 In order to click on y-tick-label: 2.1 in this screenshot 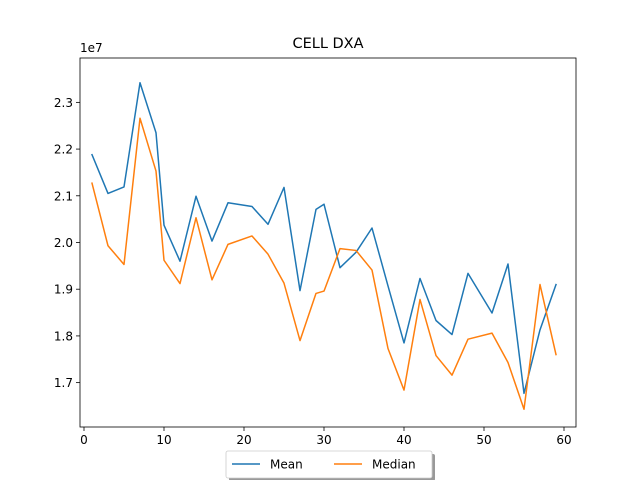, I will do `click(63, 196)`.